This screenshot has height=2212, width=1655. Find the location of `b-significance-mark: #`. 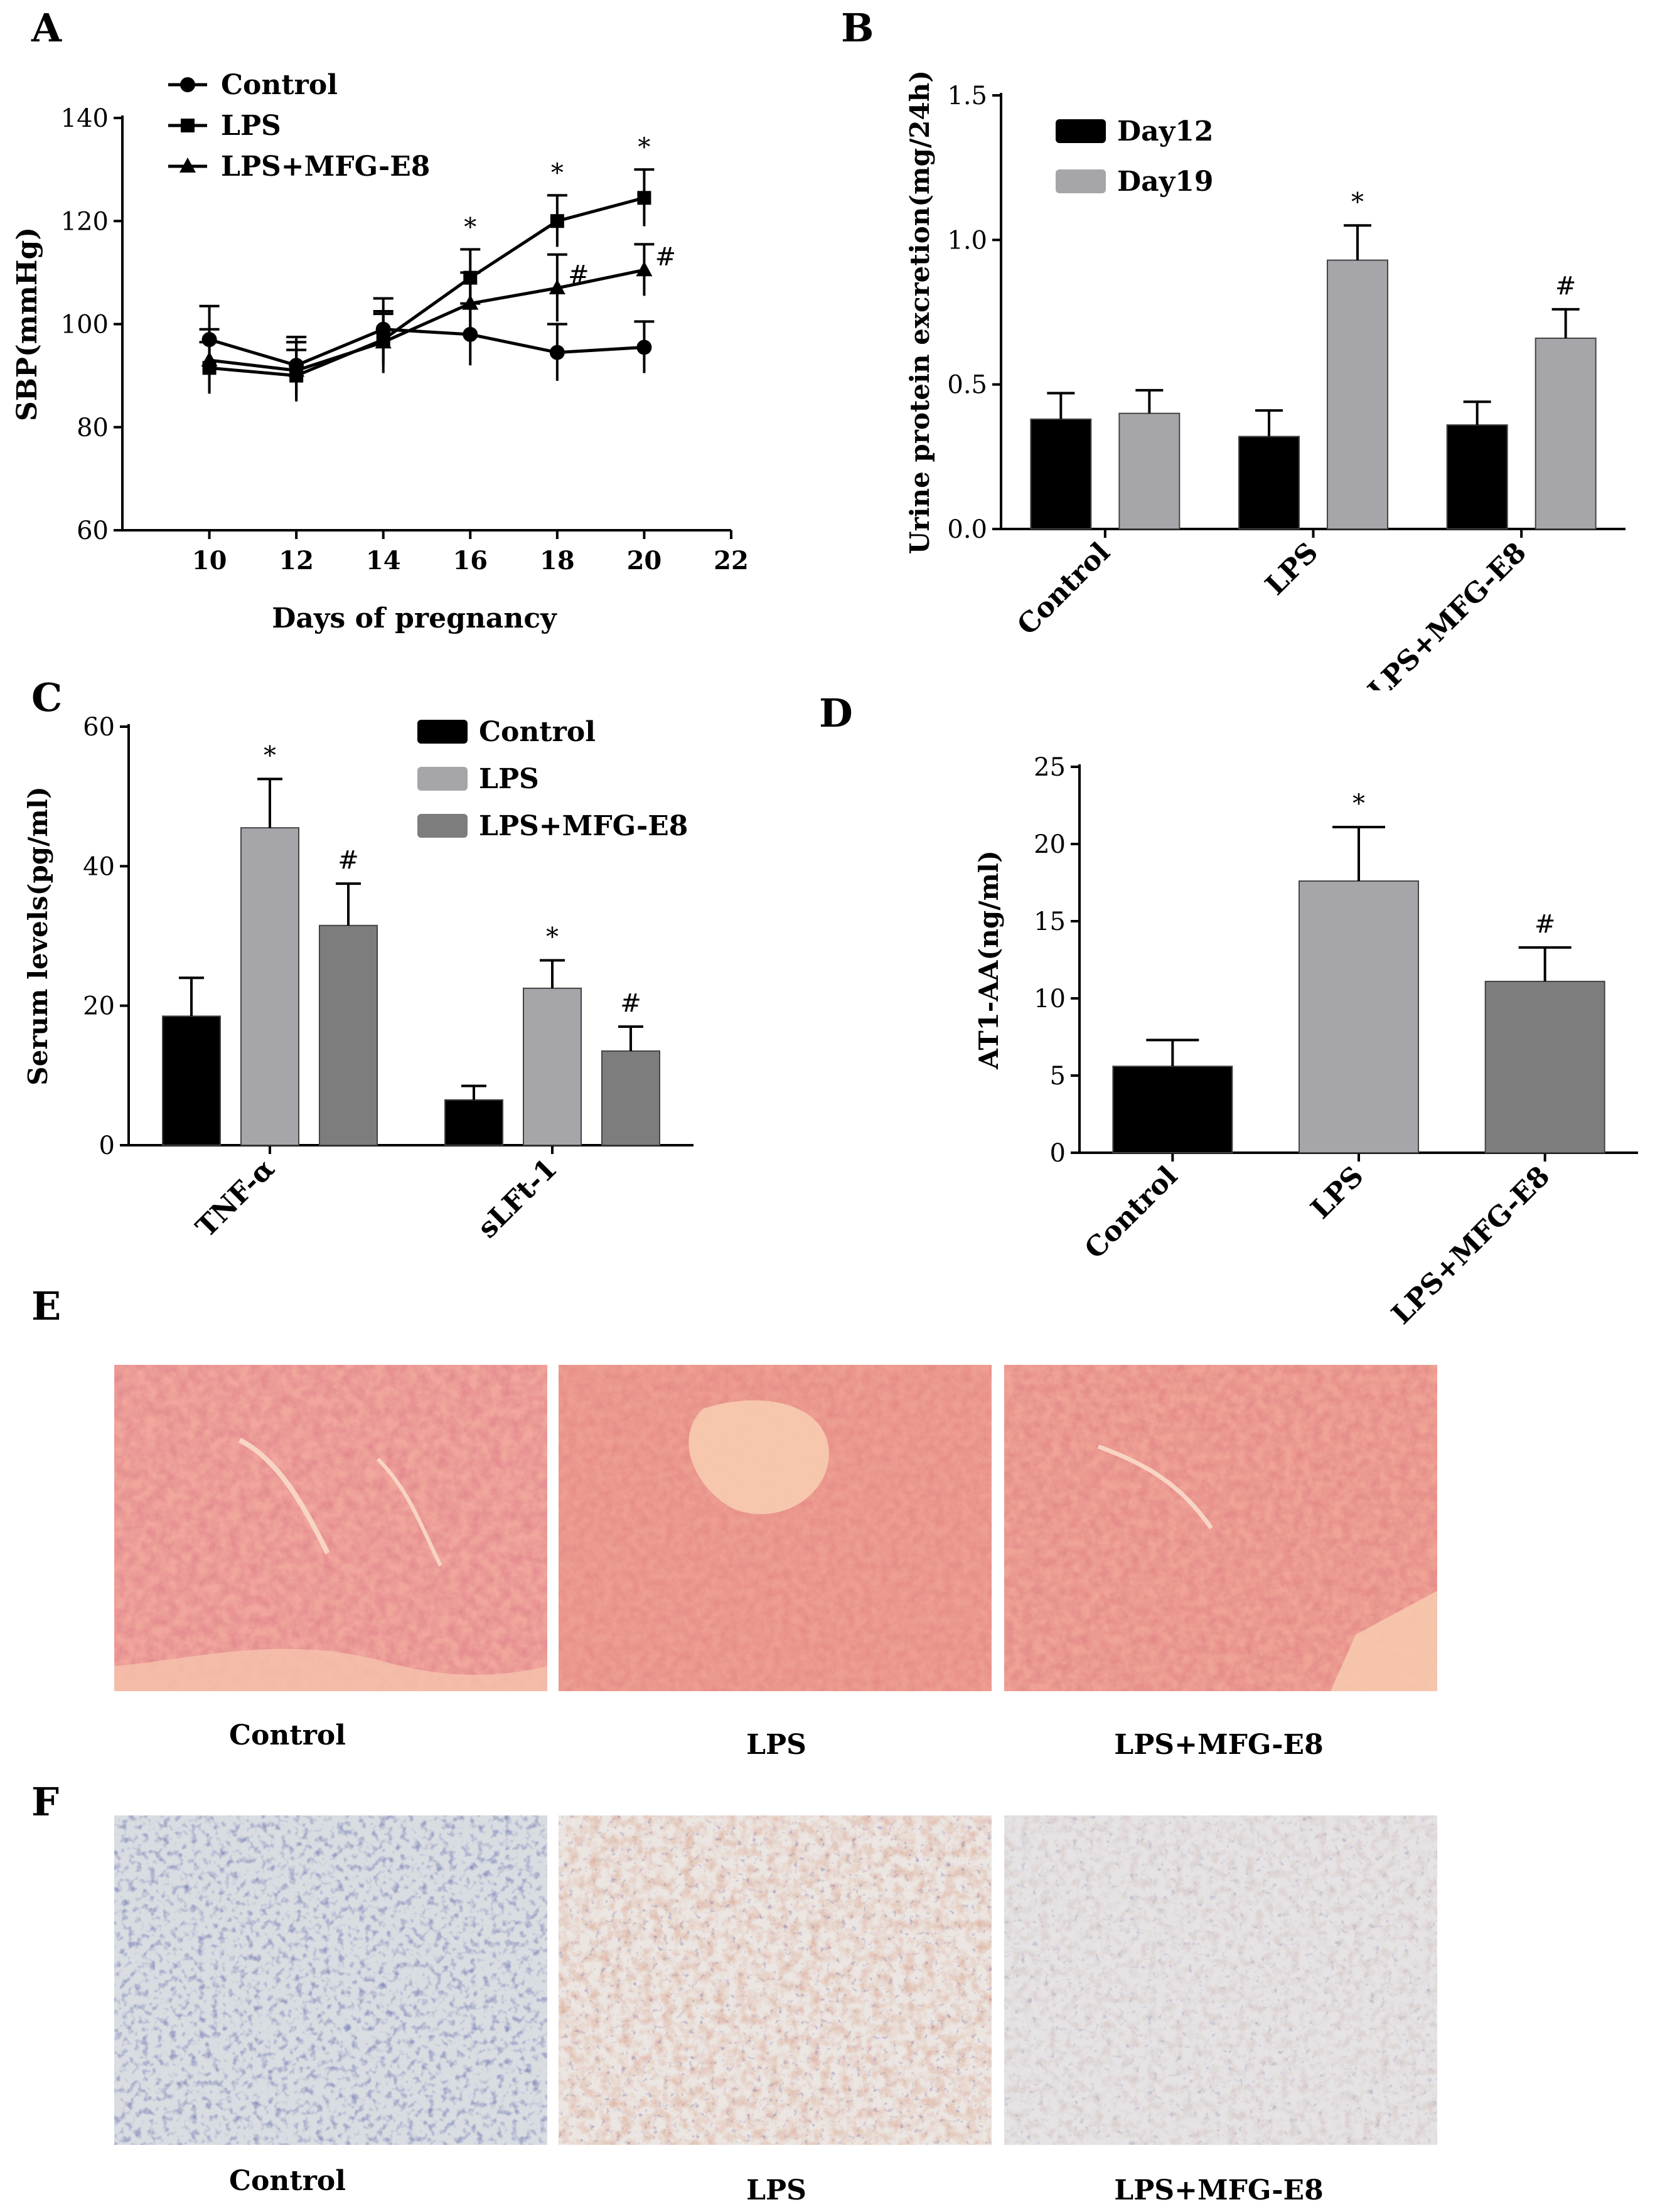

b-significance-mark: # is located at coordinates (1566, 286).